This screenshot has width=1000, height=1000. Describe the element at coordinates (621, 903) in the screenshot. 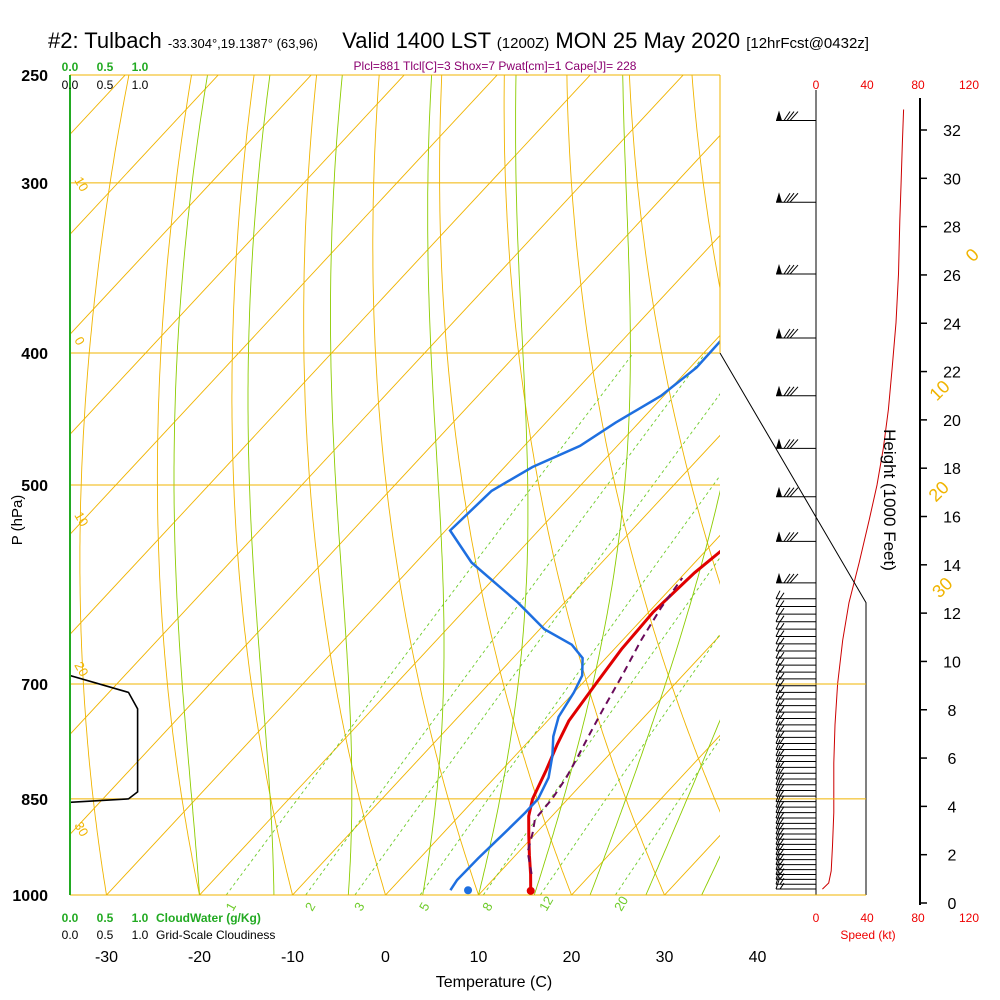

I see `mixing-ratio-label: 20` at that location.